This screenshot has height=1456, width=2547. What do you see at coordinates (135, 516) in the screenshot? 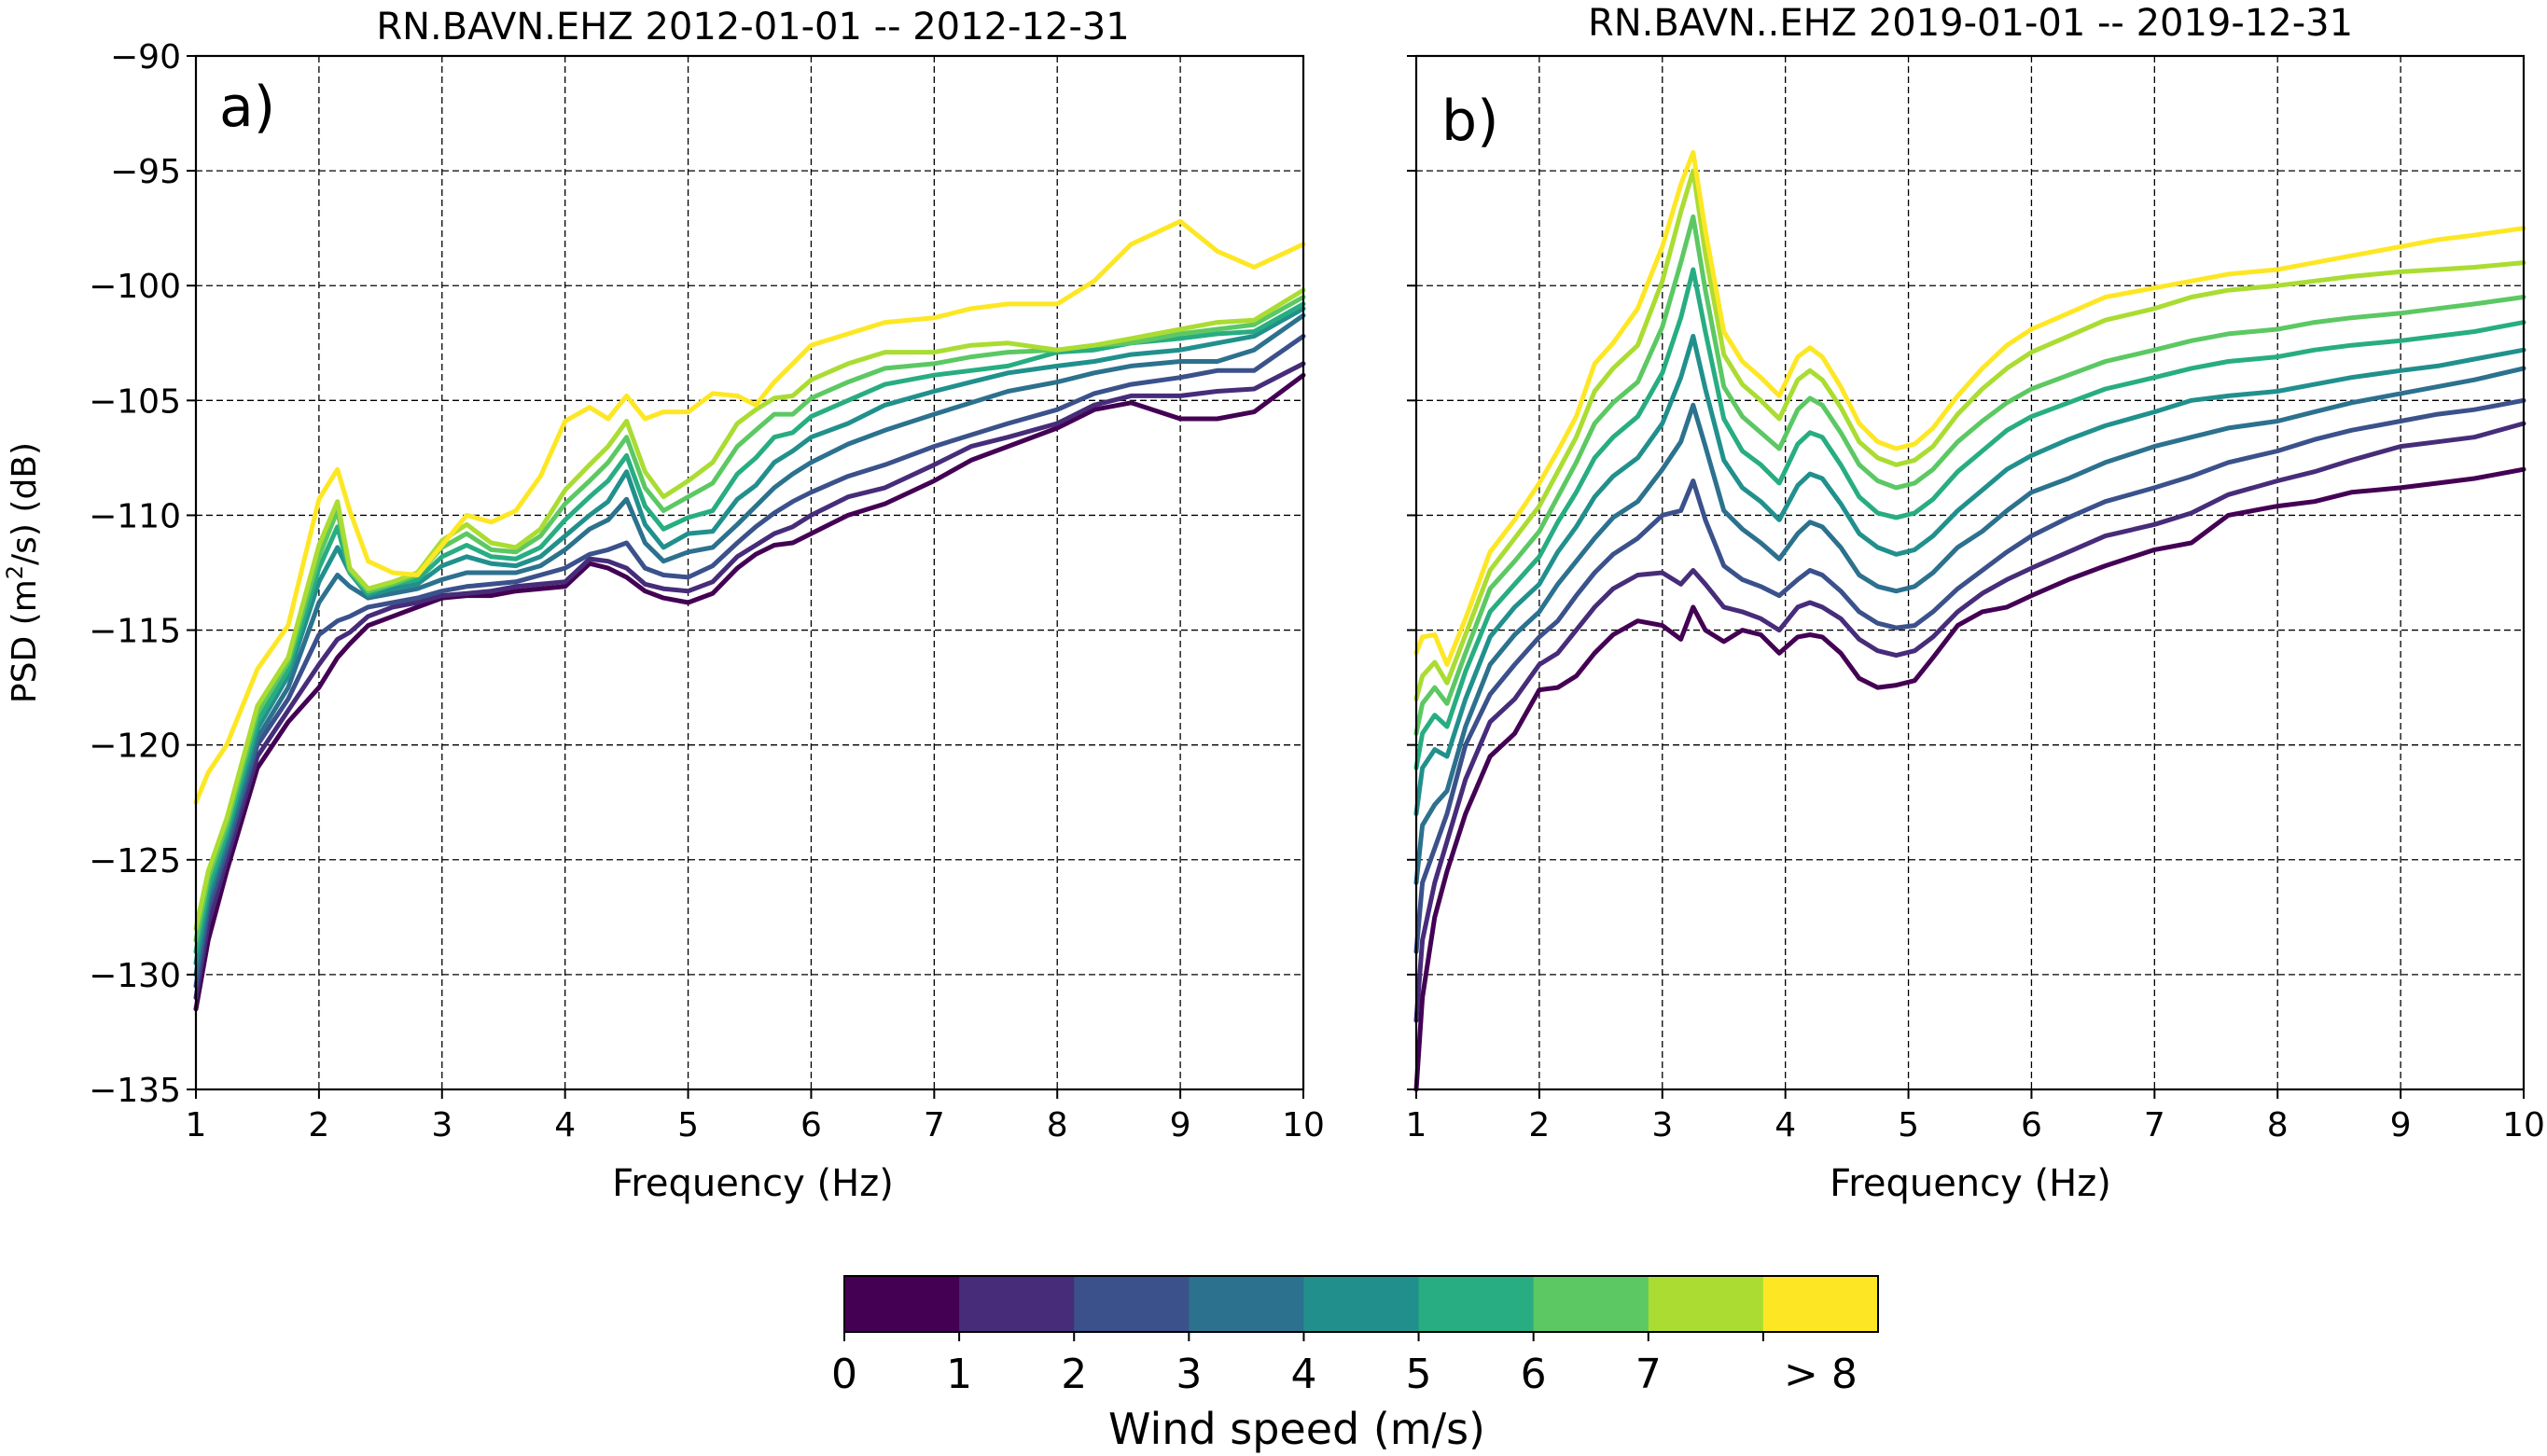
I see `y-tick-label: −110` at bounding box center [135, 516].